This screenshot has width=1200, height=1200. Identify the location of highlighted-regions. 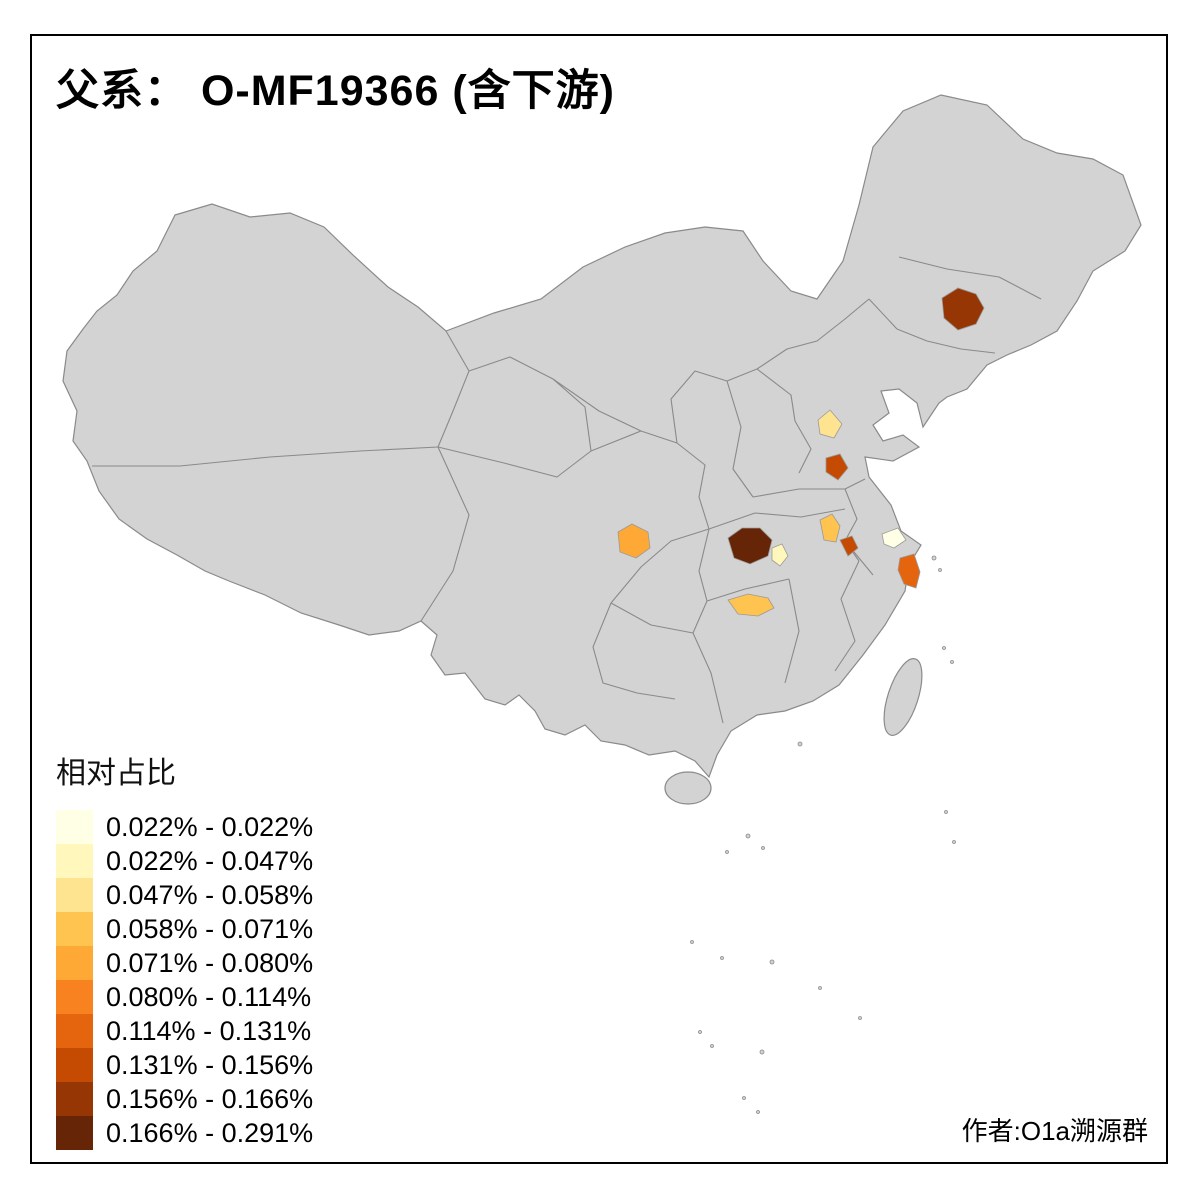
(801, 452).